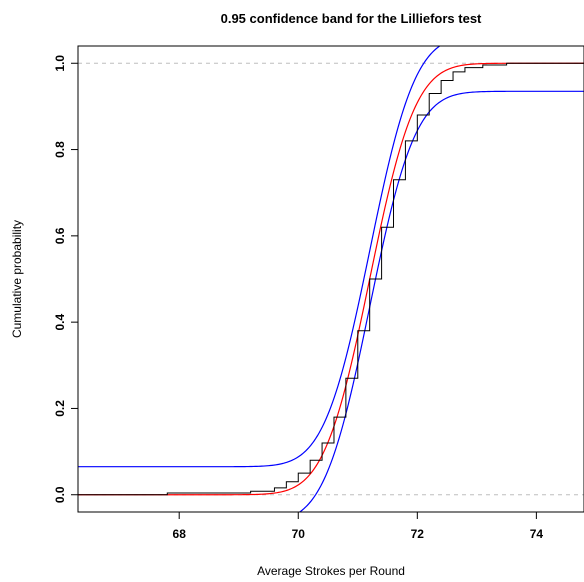 The height and width of the screenshot is (582, 584). What do you see at coordinates (60, 149) in the screenshot?
I see `y-tick-label: 0.8` at bounding box center [60, 149].